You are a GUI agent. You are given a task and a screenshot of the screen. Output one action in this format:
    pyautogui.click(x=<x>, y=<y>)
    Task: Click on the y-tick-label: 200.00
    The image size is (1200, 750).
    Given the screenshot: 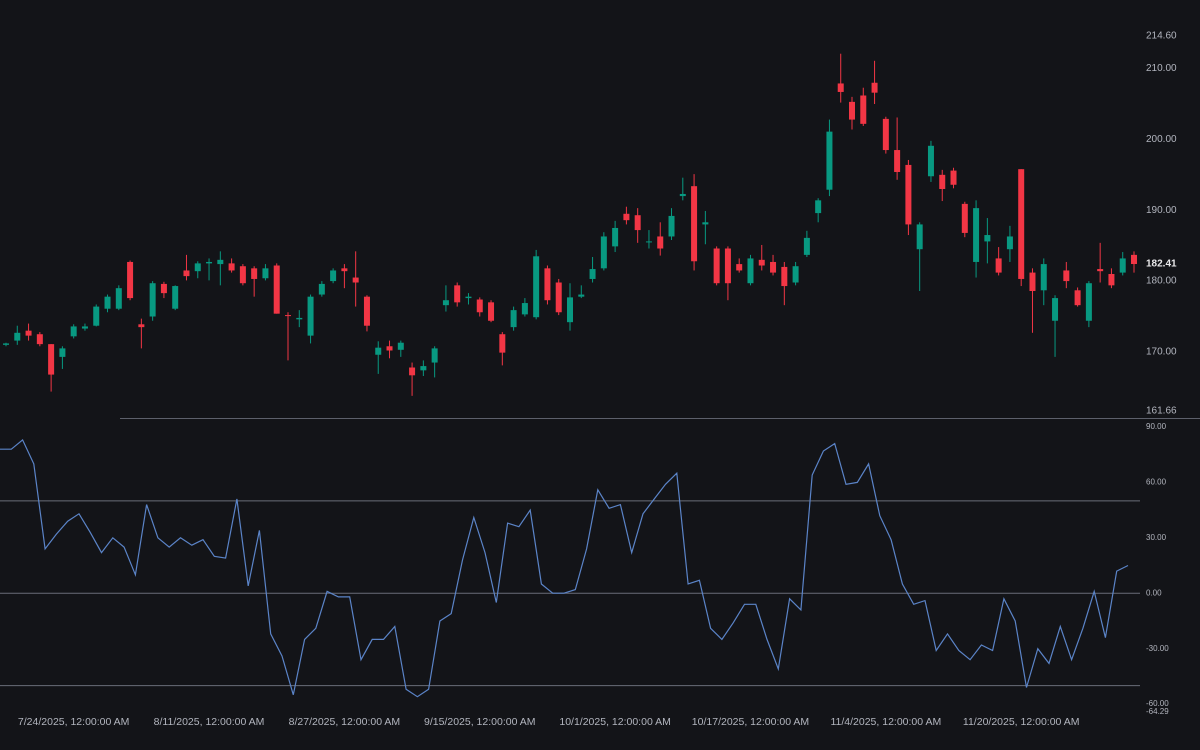 What is the action you would take?
    pyautogui.click(x=1161, y=139)
    